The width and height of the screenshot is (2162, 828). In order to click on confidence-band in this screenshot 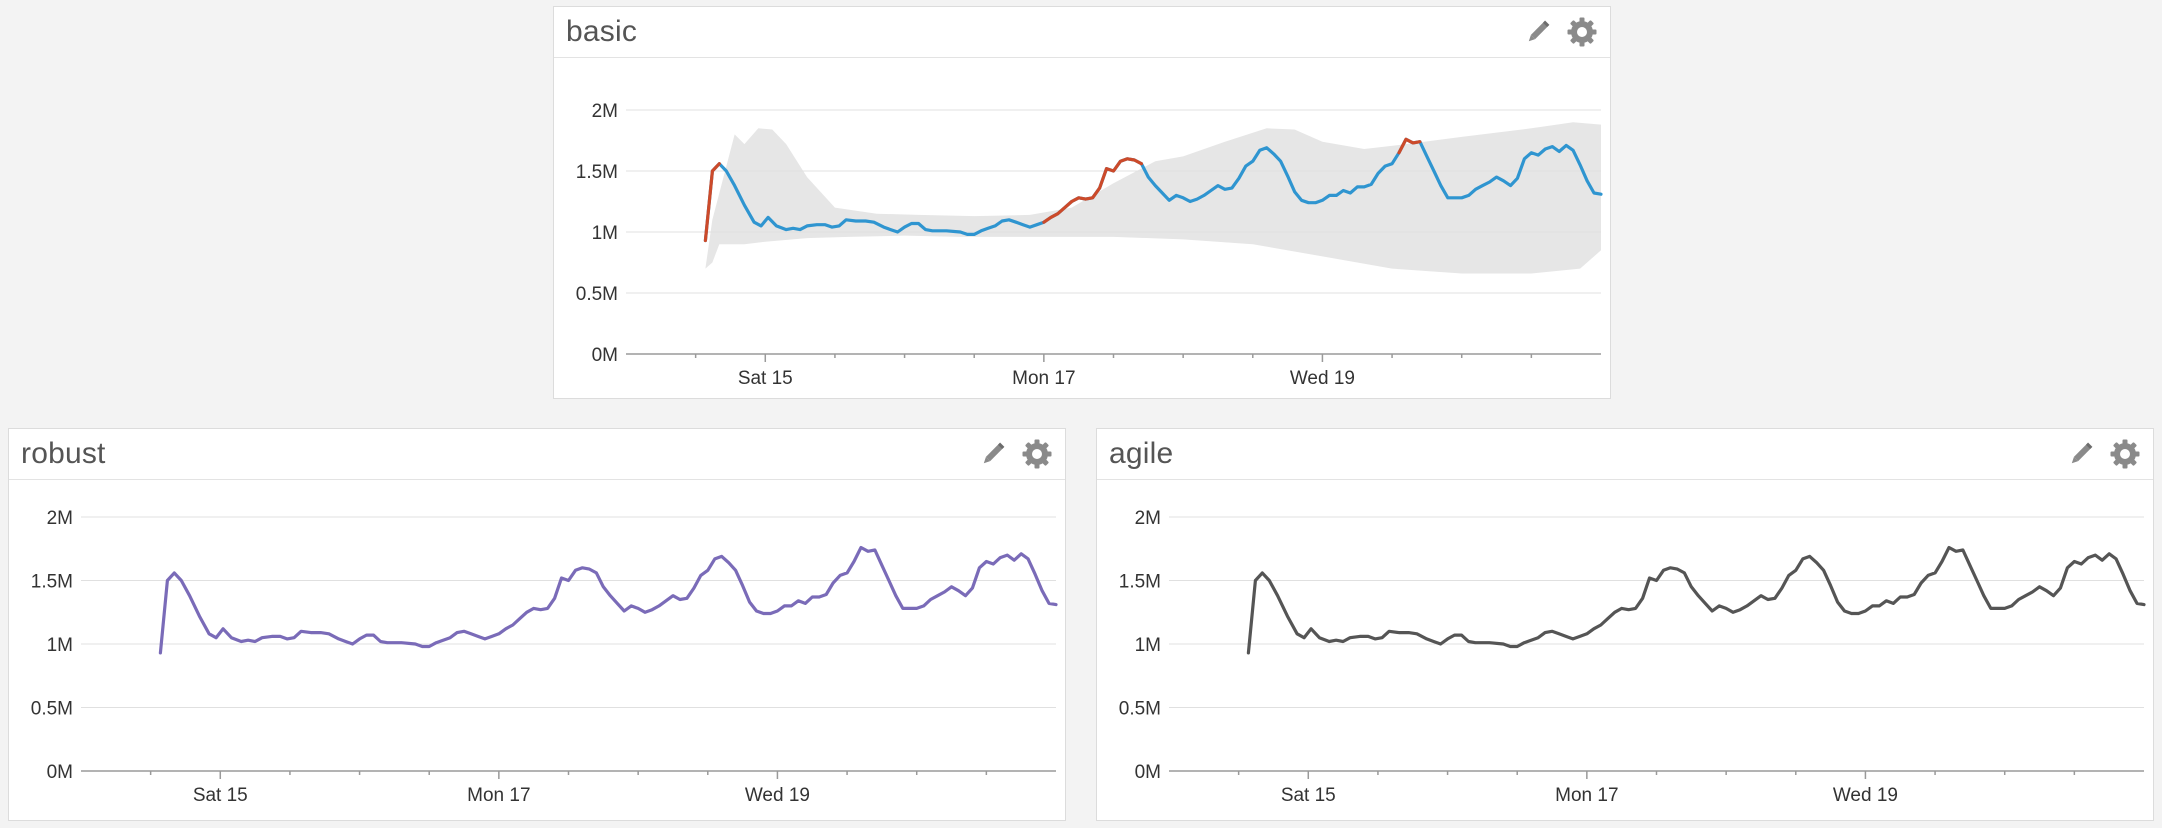, I will do `click(1153, 198)`.